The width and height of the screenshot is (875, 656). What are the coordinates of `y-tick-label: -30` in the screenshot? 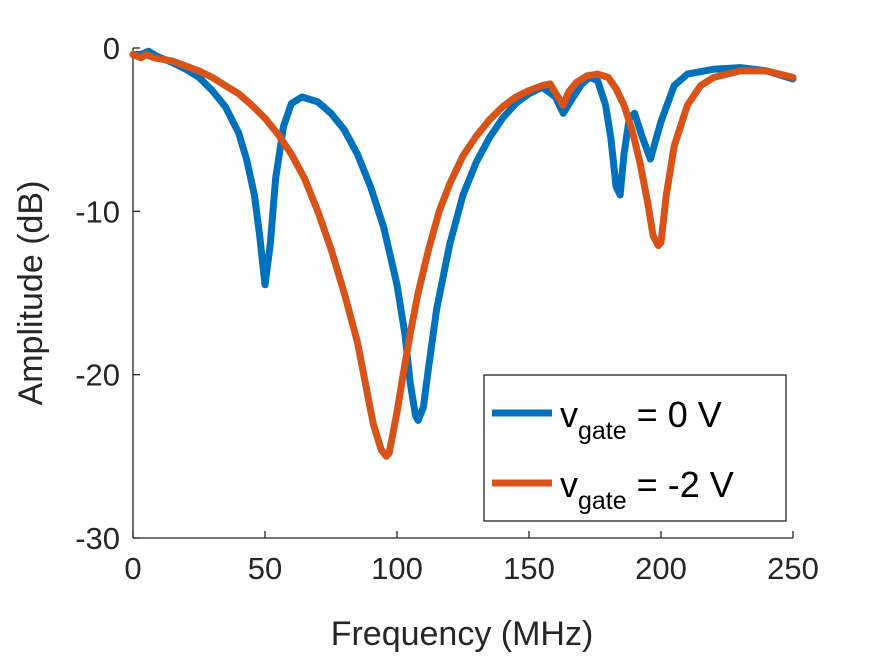 It's located at (97, 538).